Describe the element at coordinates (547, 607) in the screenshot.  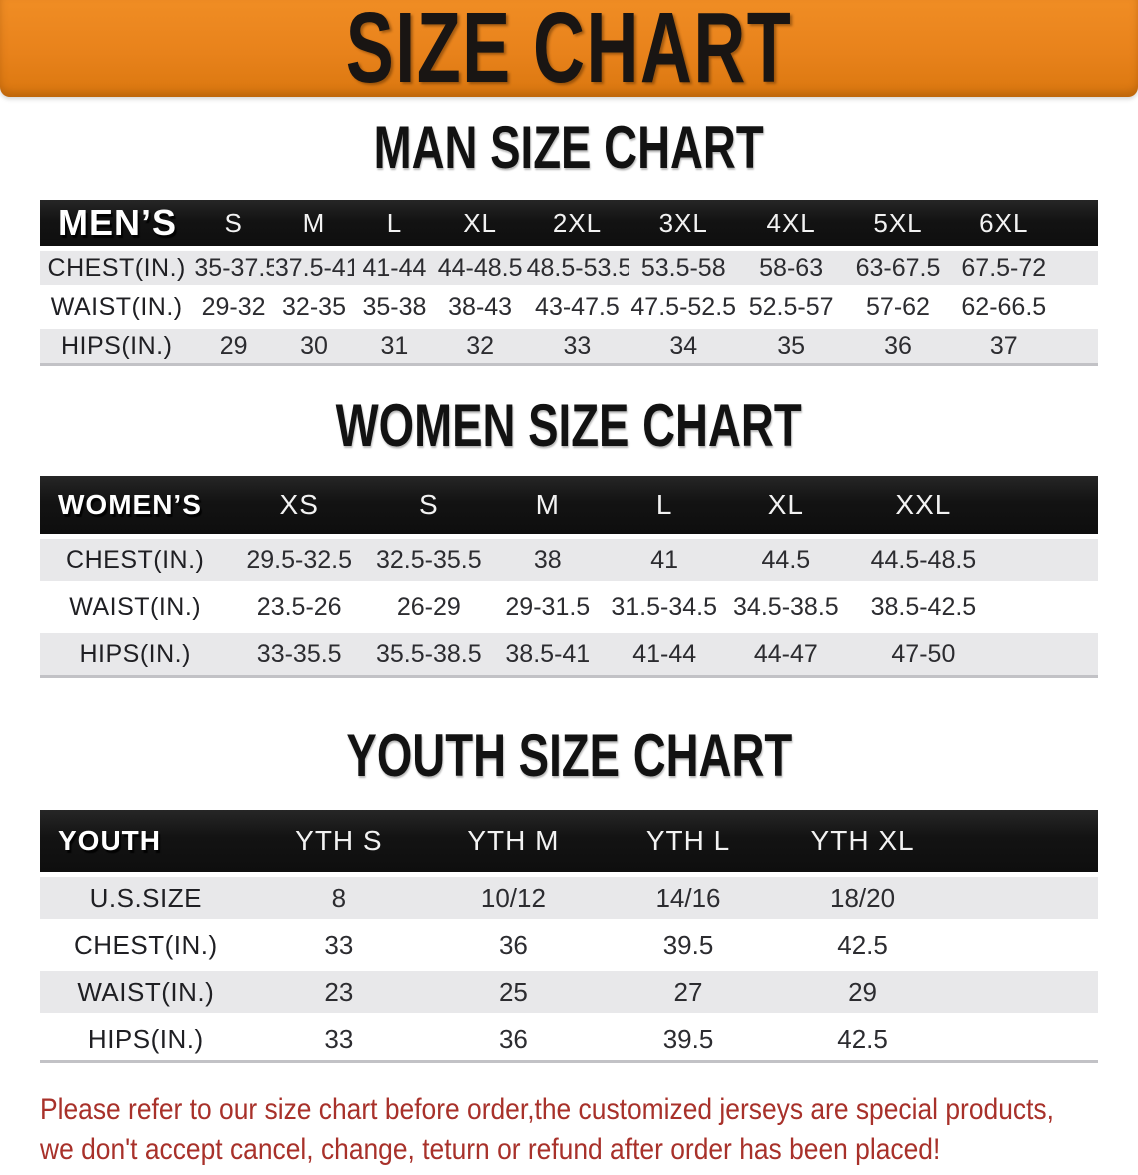
I see `cell: 29-31.5` at that location.